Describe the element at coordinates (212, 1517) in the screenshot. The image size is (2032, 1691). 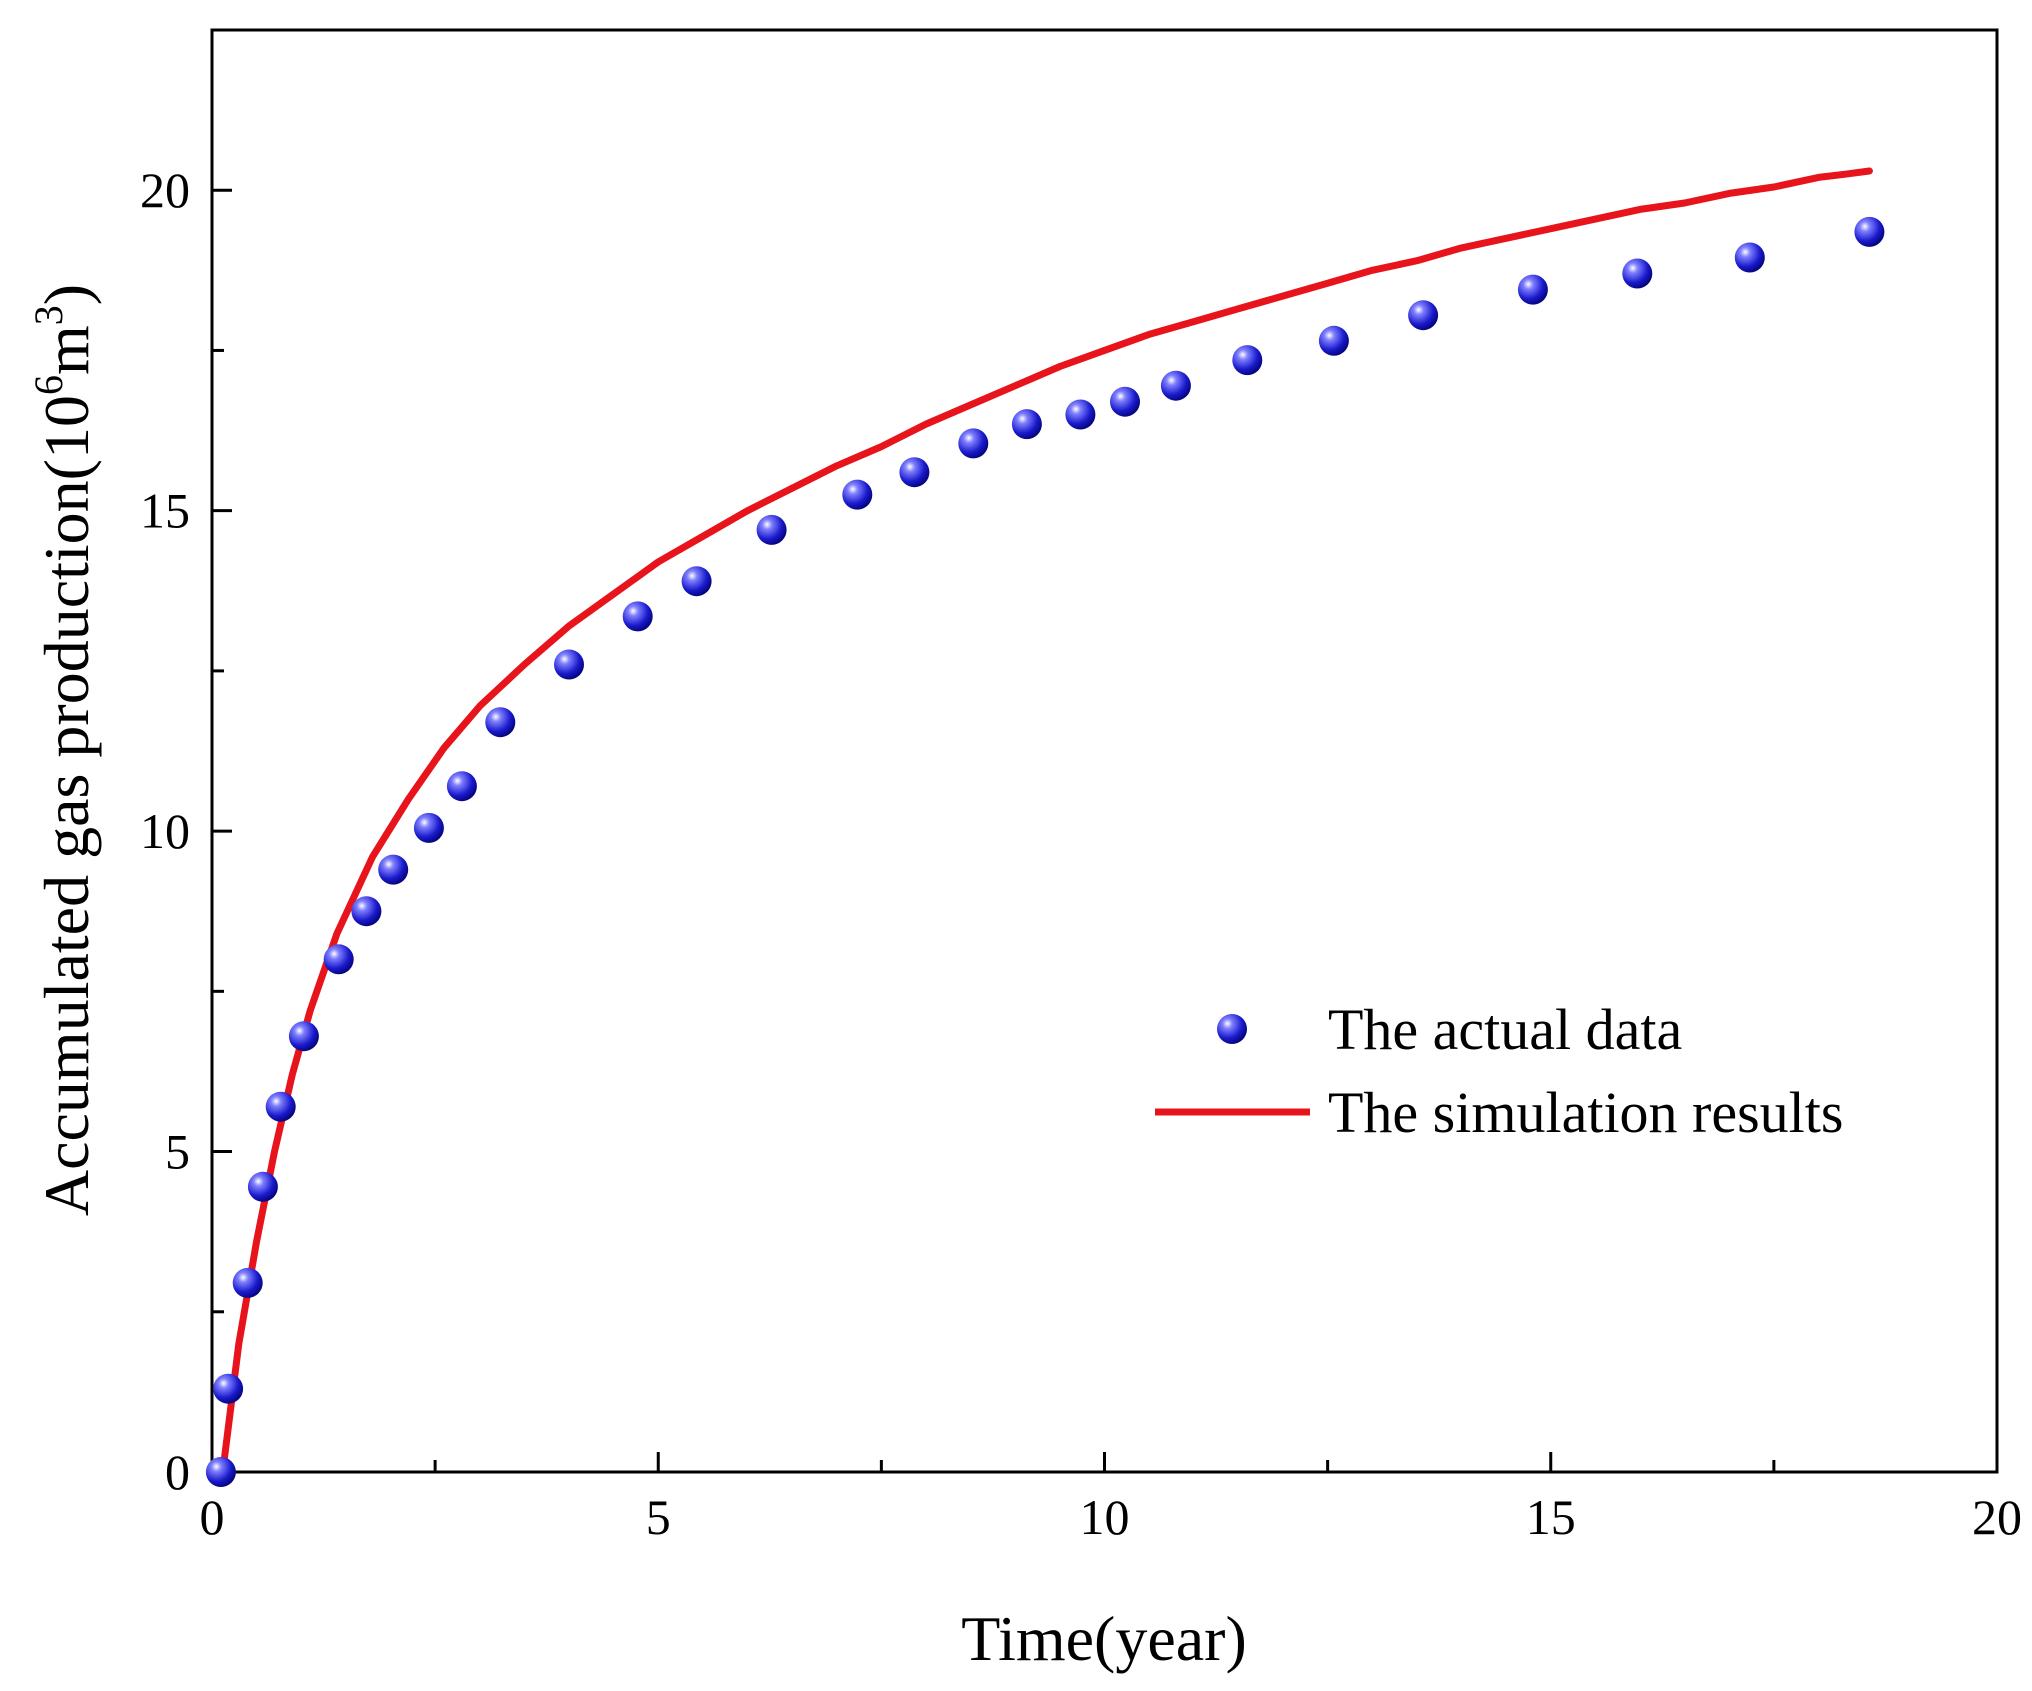
I see `x-tick-label: 0` at that location.